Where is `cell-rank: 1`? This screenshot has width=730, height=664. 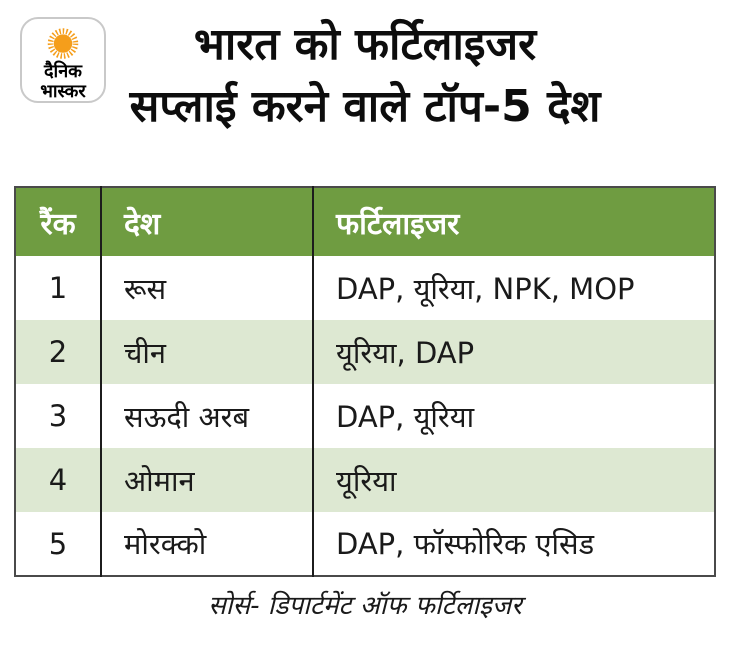
cell-rank: 1 is located at coordinates (58, 288).